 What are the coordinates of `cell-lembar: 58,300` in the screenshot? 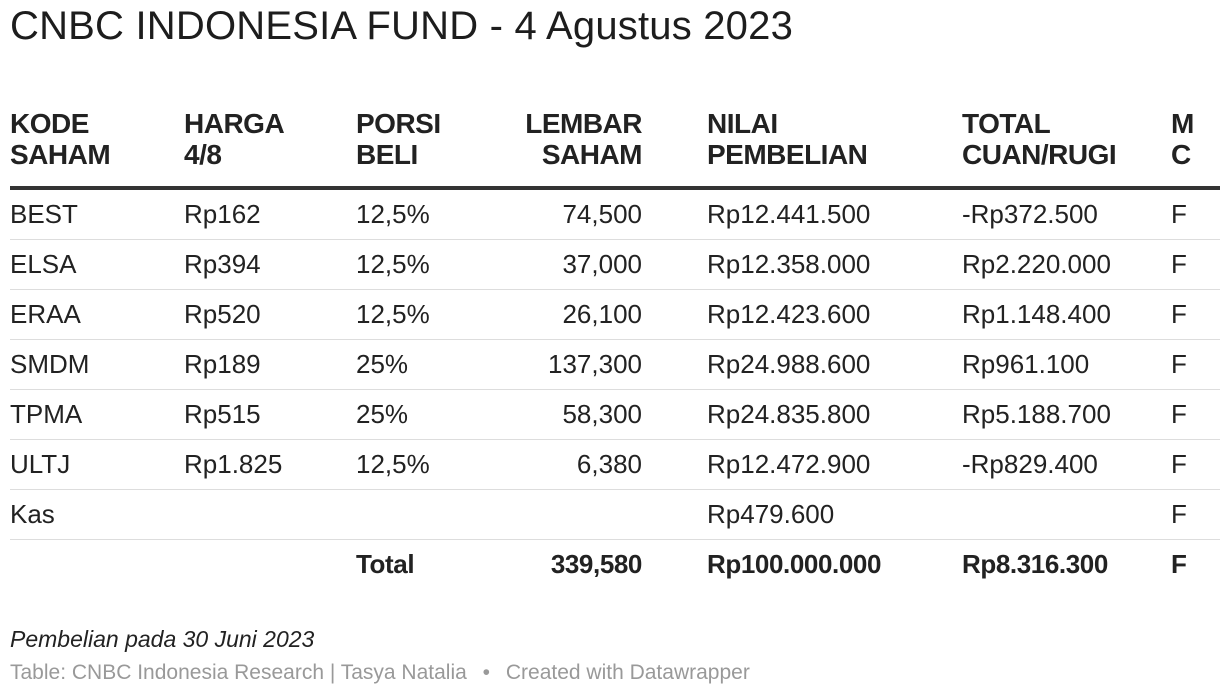 It's located at (602, 414).